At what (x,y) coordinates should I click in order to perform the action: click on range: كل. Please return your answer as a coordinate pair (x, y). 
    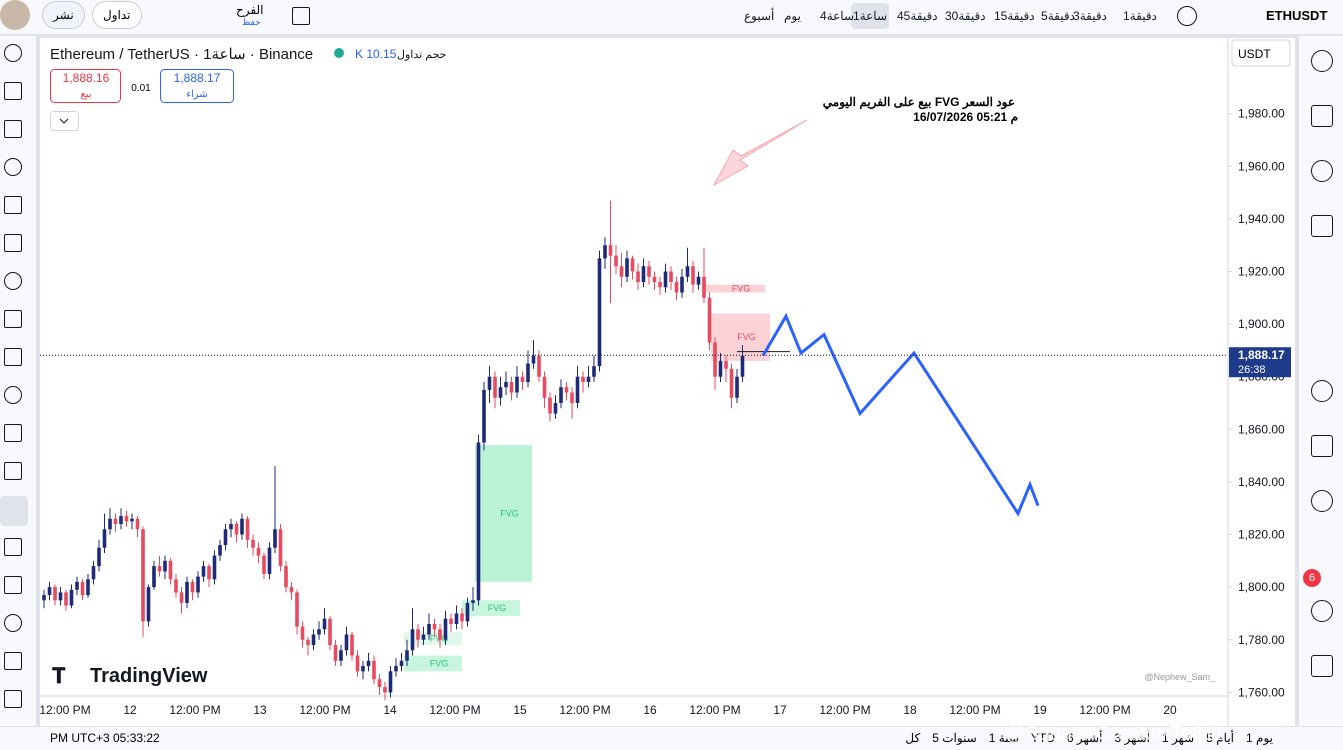
    Looking at the image, I should click on (913, 738).